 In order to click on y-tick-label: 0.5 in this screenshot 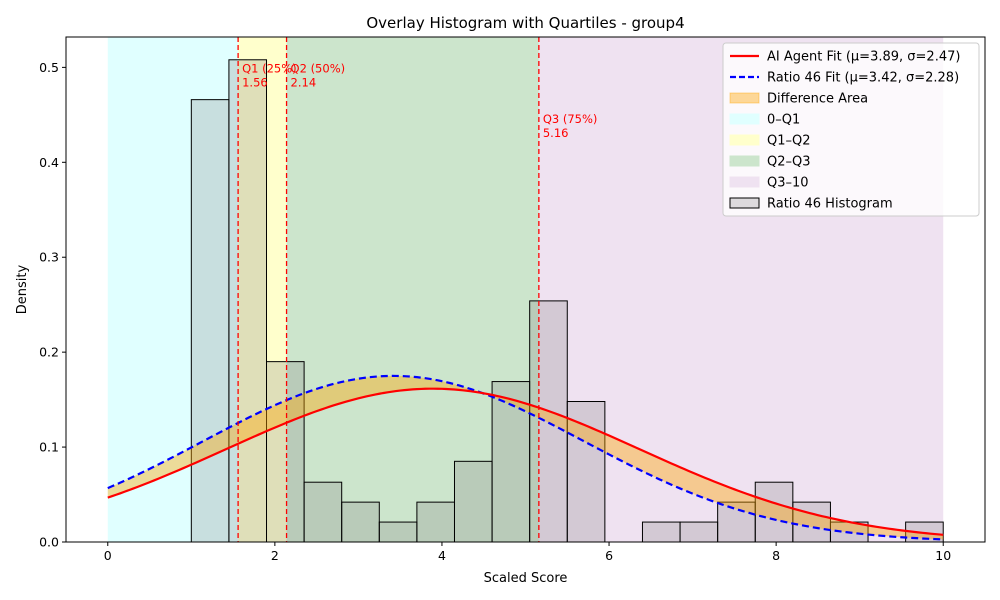, I will do `click(49, 67)`.